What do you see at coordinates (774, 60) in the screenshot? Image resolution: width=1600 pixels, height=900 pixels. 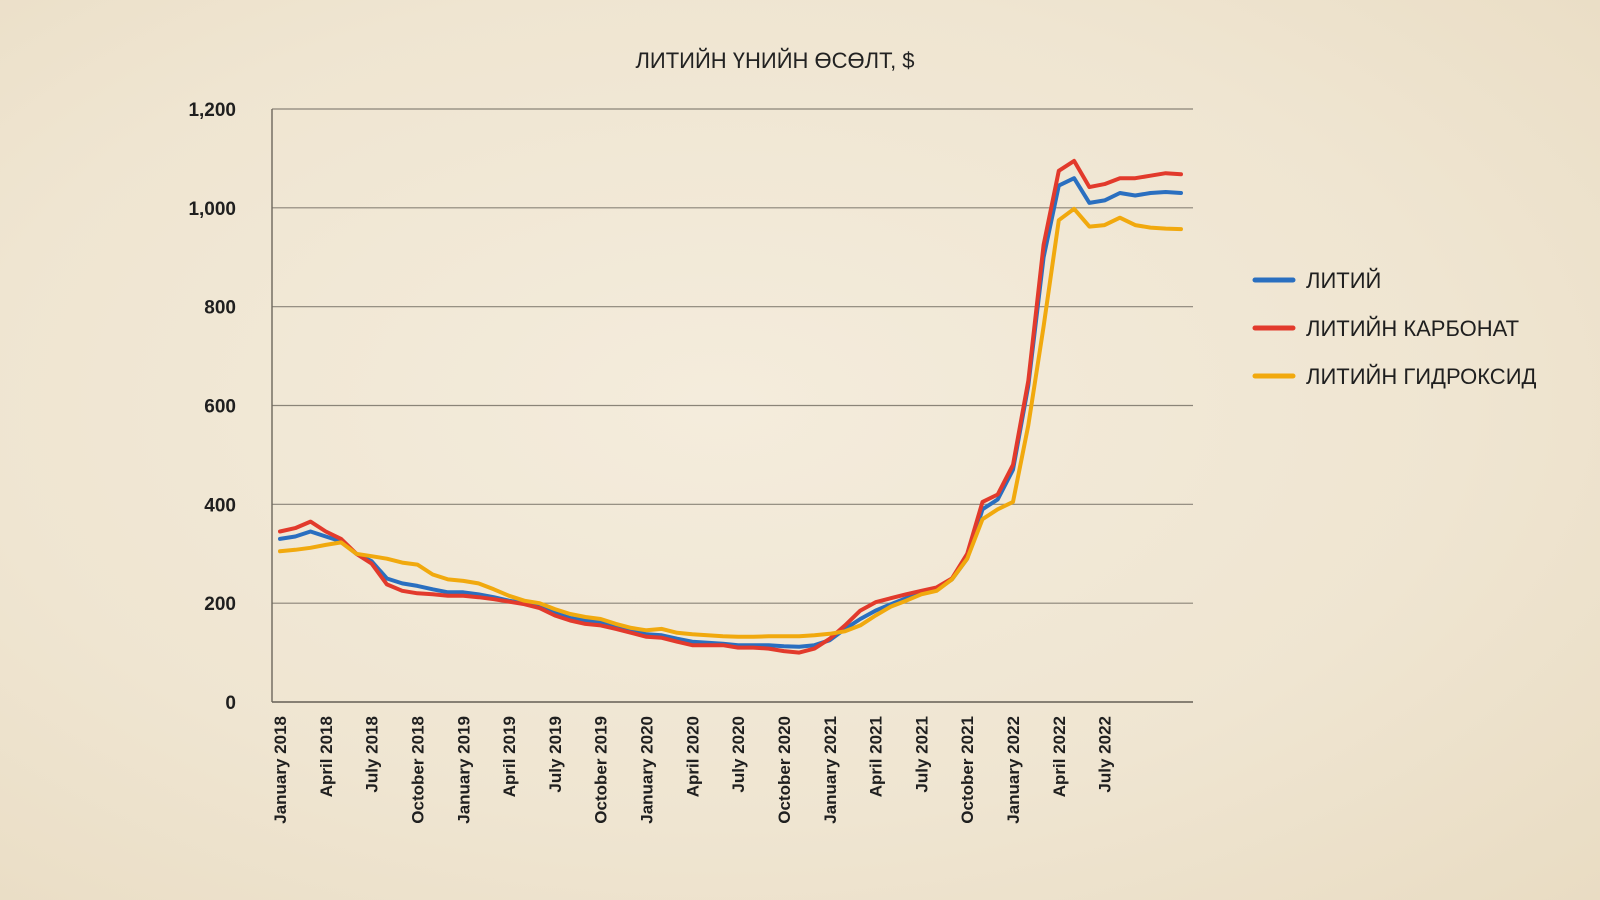 I see `chart-title: ЛИТИЙН ҮНИЙН ӨСӨЛТ, $` at bounding box center [774, 60].